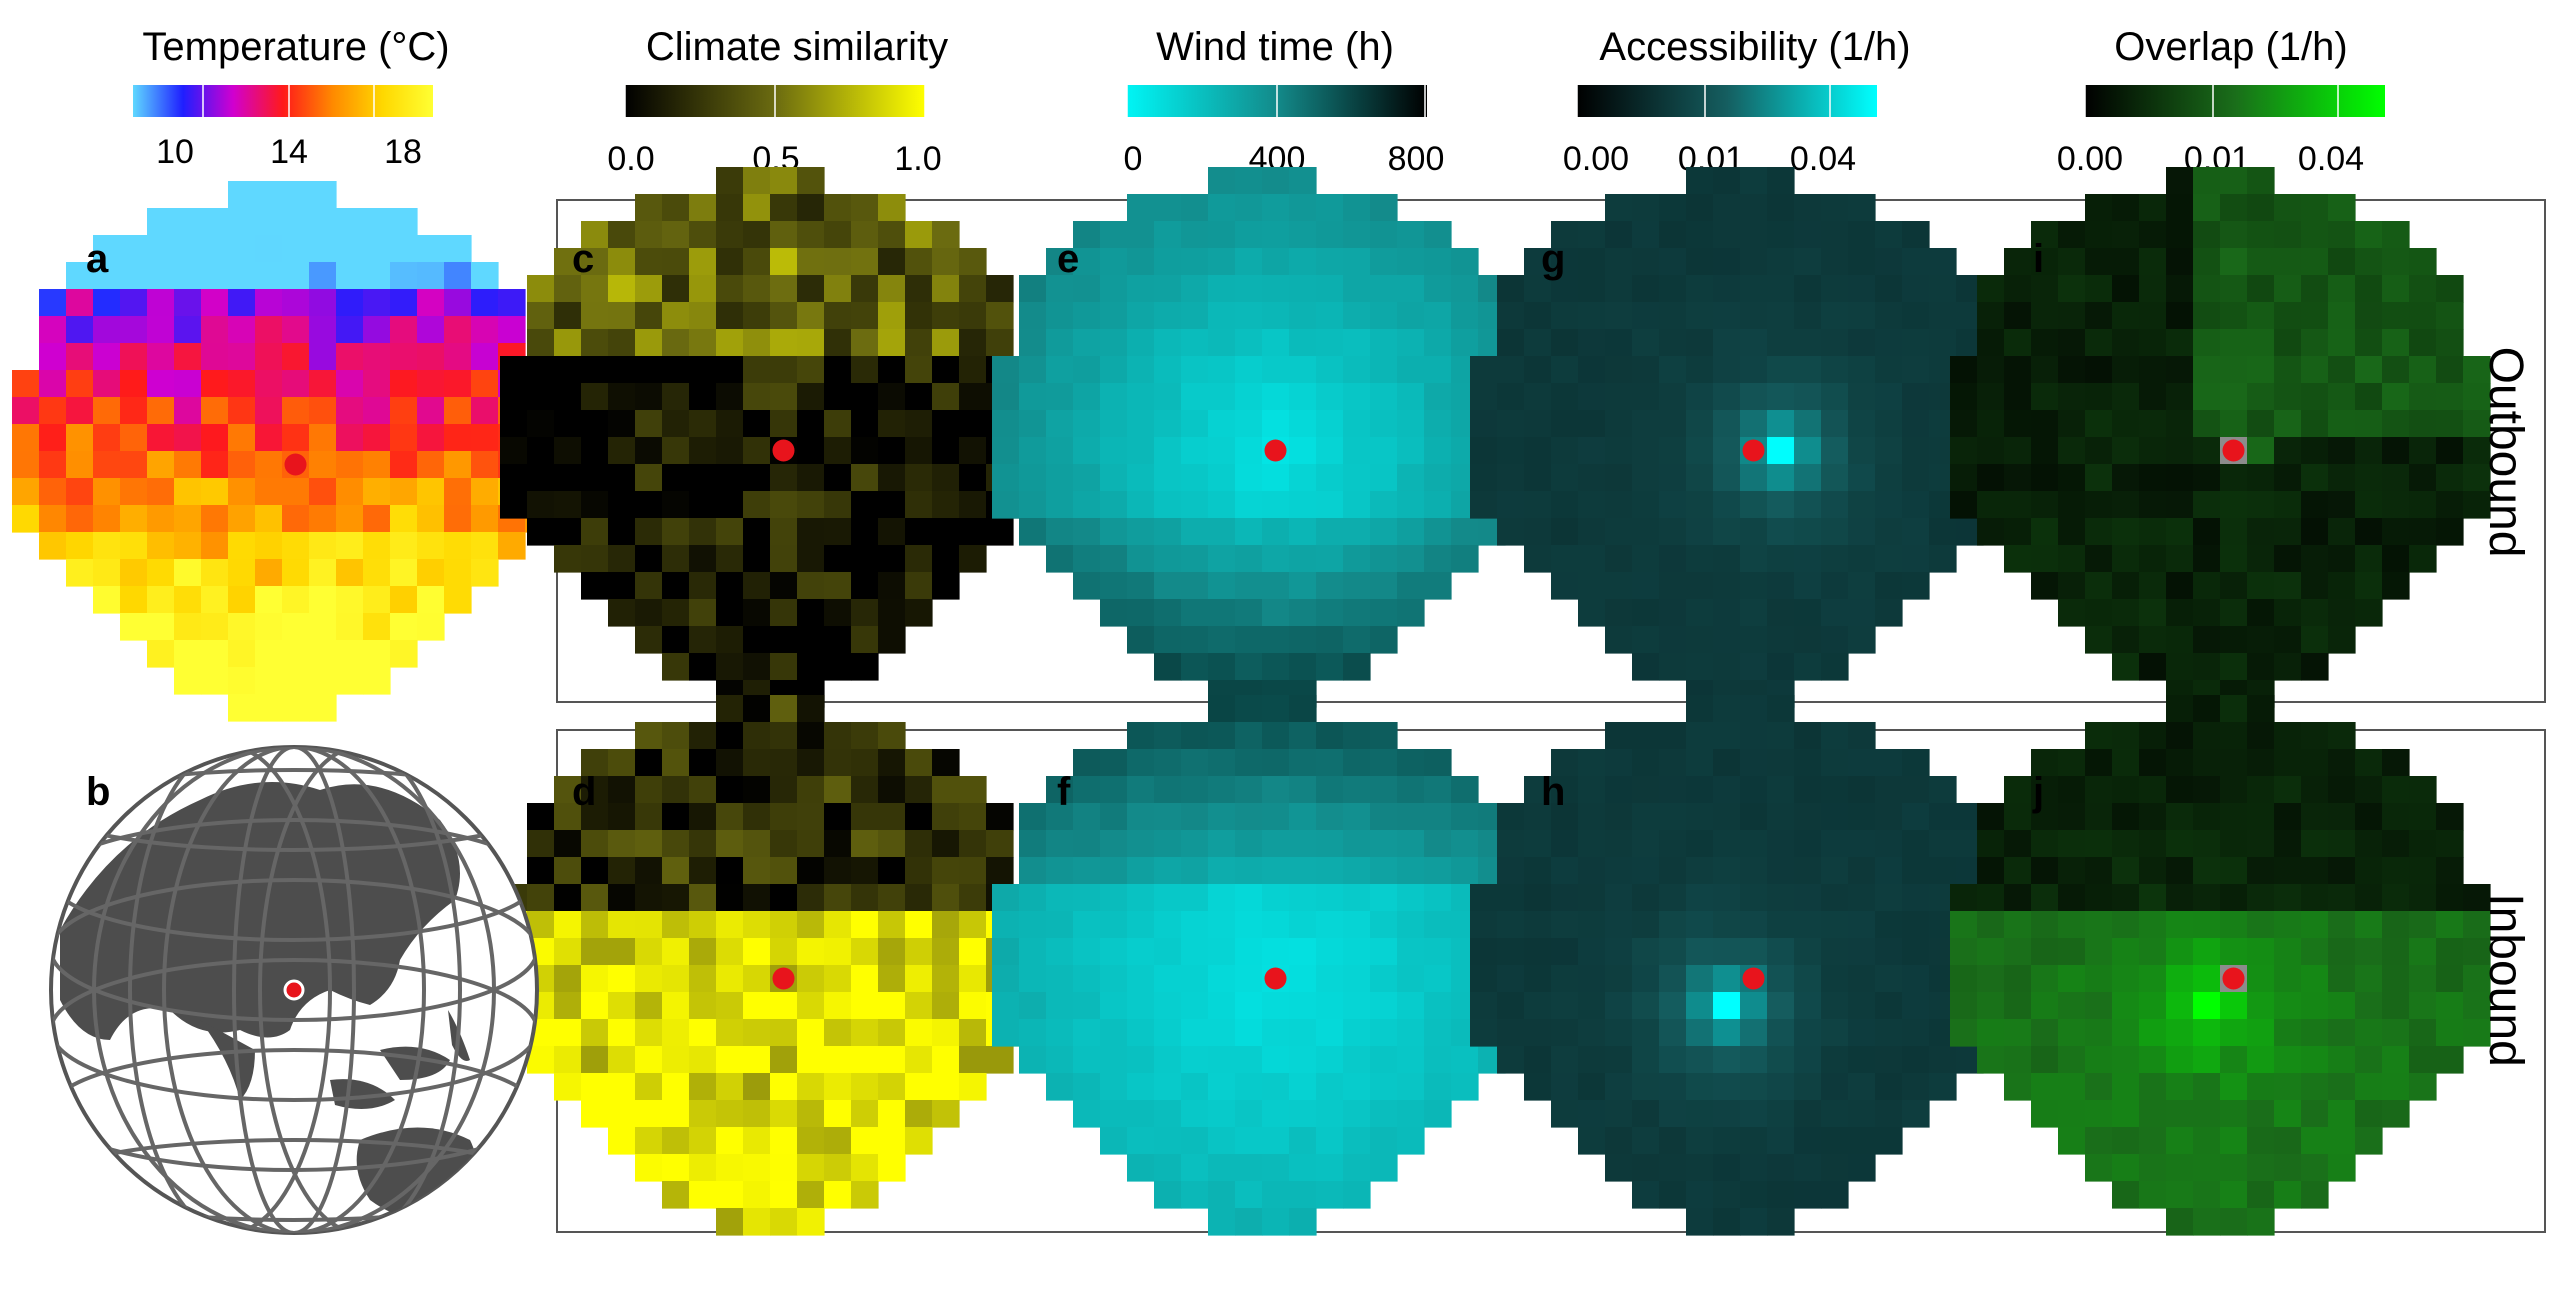  What do you see at coordinates (1737, 101) in the screenshot?
I see `legend-access: Accessibility (1/h) 0.00 0.01 0.04` at bounding box center [1737, 101].